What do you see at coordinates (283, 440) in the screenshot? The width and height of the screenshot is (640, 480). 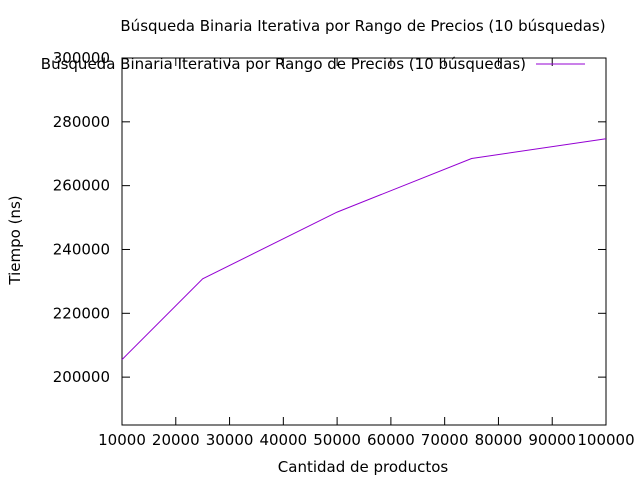 I see `x-tick-label: 40000` at bounding box center [283, 440].